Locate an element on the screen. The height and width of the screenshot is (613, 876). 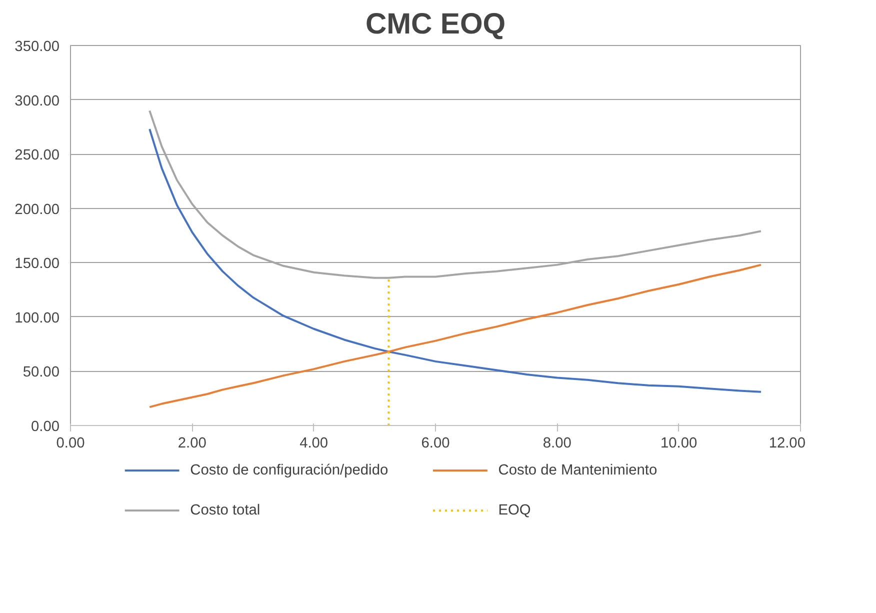
x-tick-label: 4.00 is located at coordinates (314, 444).